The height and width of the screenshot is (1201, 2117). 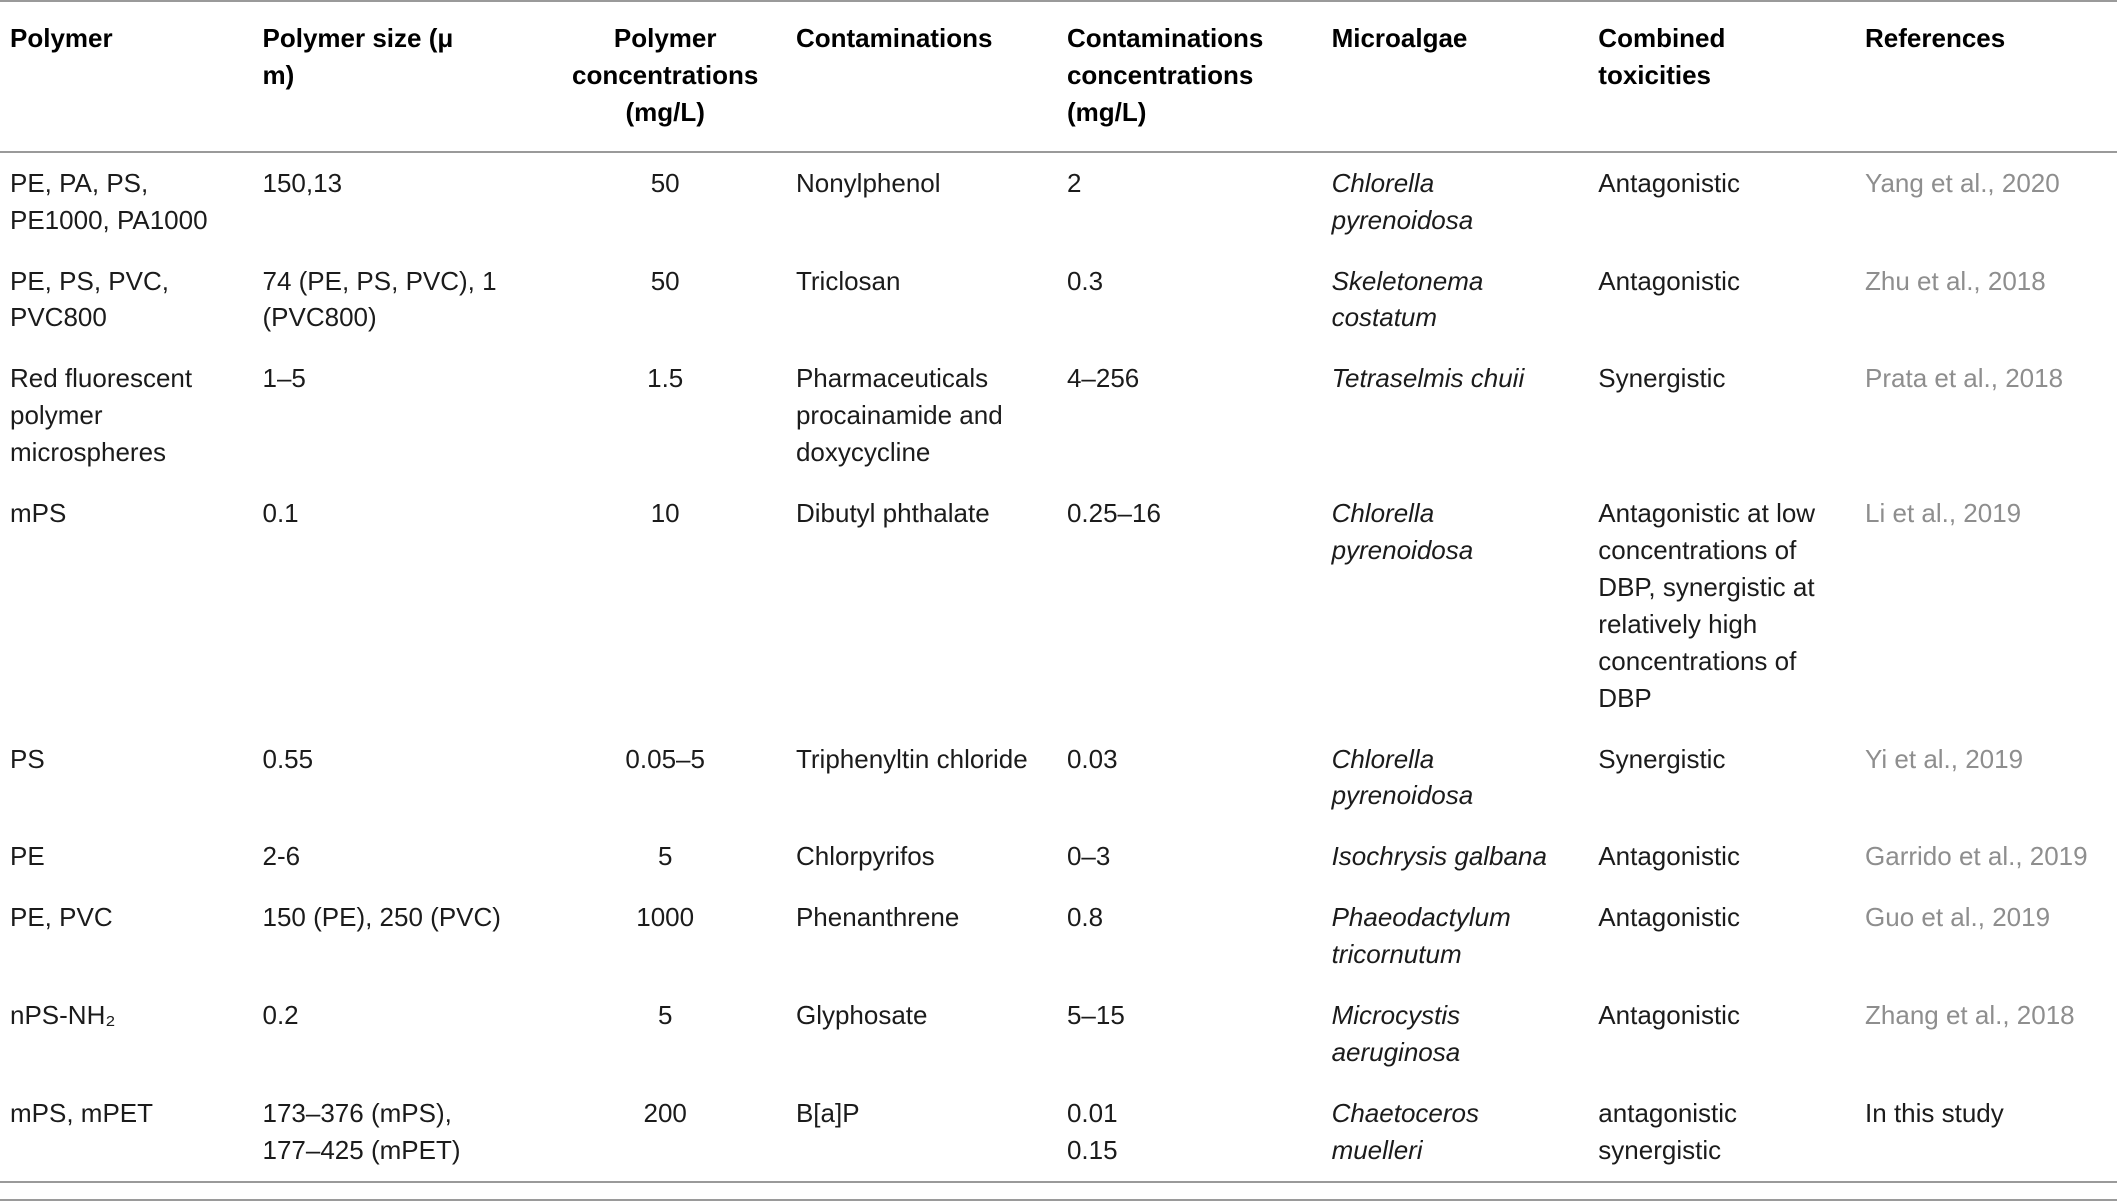 What do you see at coordinates (1976, 856) in the screenshot?
I see `cell-reference: Garrido et al., 2019` at bounding box center [1976, 856].